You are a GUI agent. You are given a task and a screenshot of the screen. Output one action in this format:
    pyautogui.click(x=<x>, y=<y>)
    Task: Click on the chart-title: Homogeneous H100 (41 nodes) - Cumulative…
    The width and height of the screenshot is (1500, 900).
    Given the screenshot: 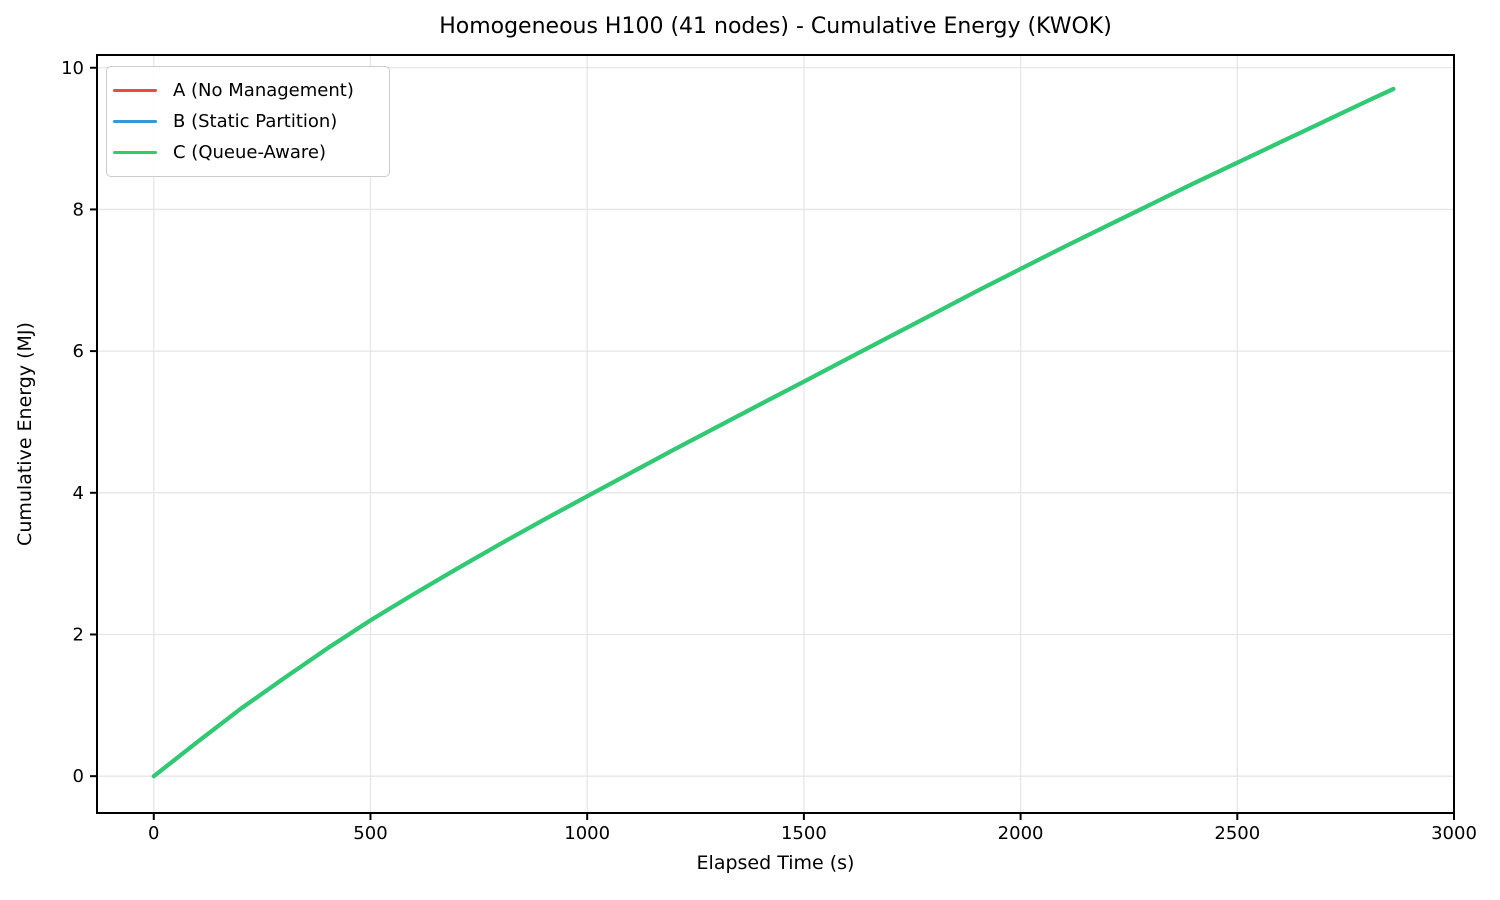 What is the action you would take?
    pyautogui.click(x=775, y=26)
    